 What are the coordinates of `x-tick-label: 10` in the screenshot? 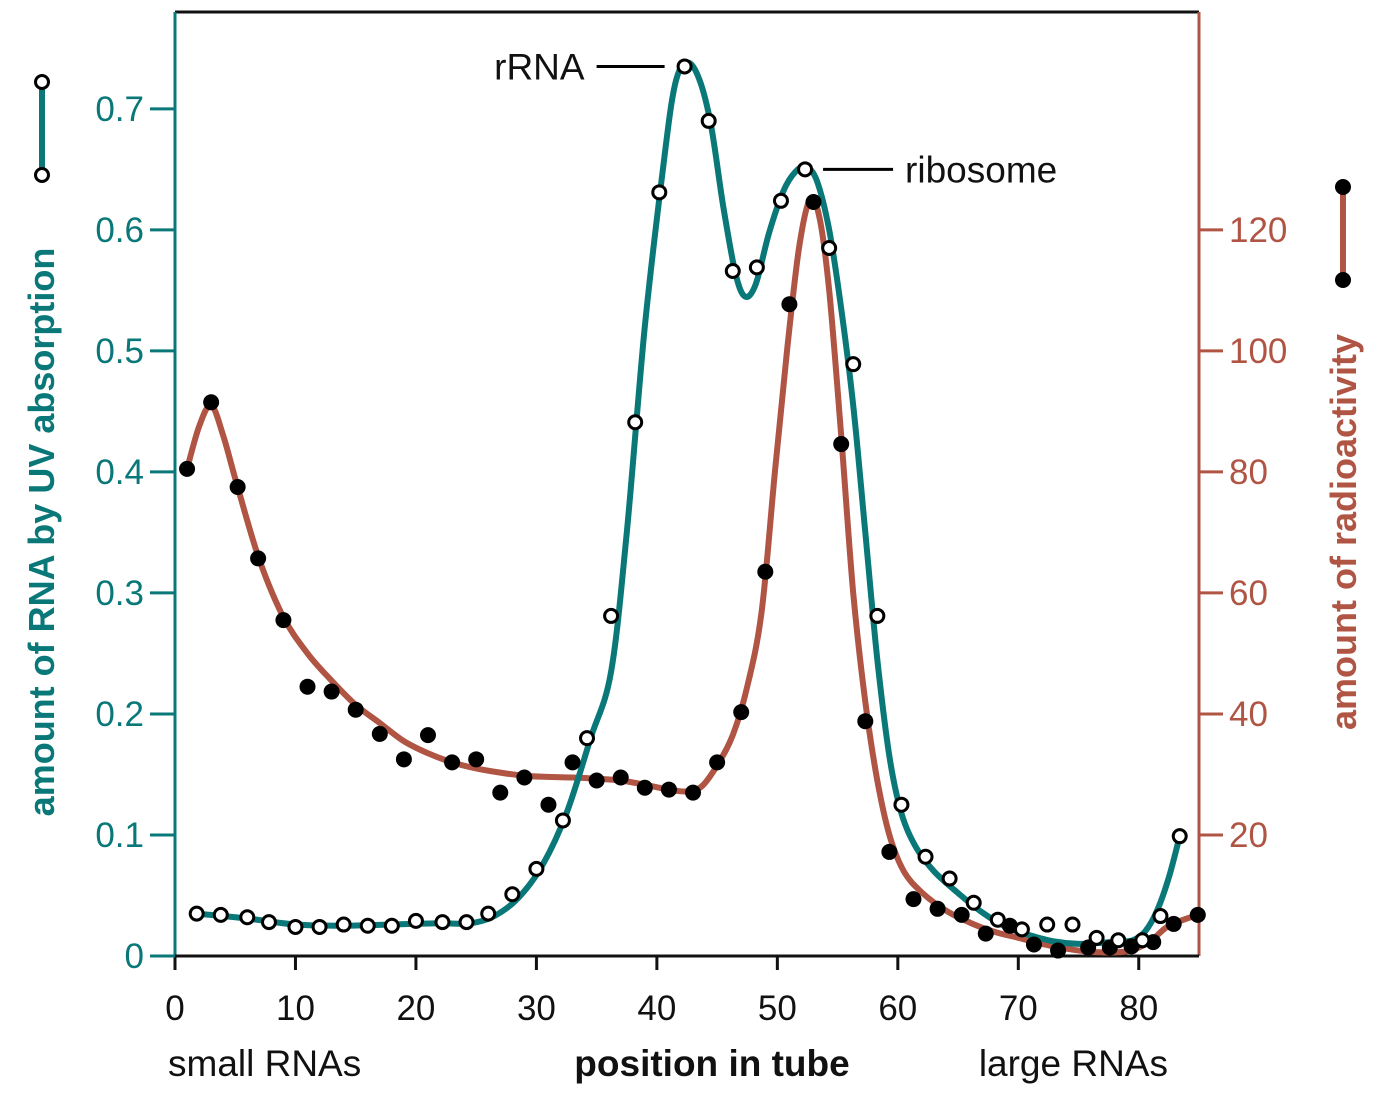 It's located at (295, 1008).